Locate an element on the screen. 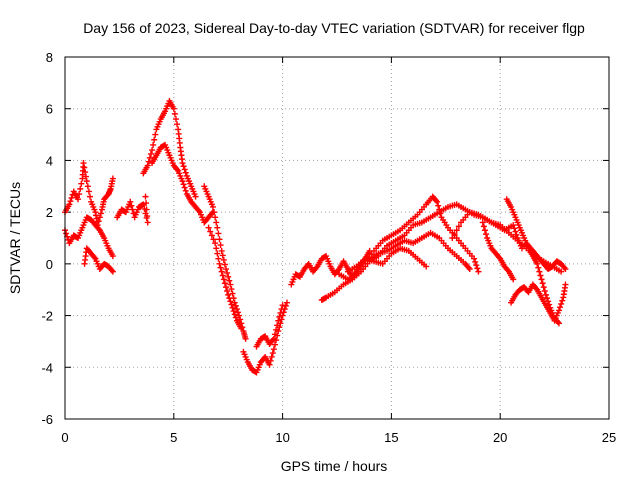 The width and height of the screenshot is (640, 480). data-point-track-l is located at coordinates (561, 271).